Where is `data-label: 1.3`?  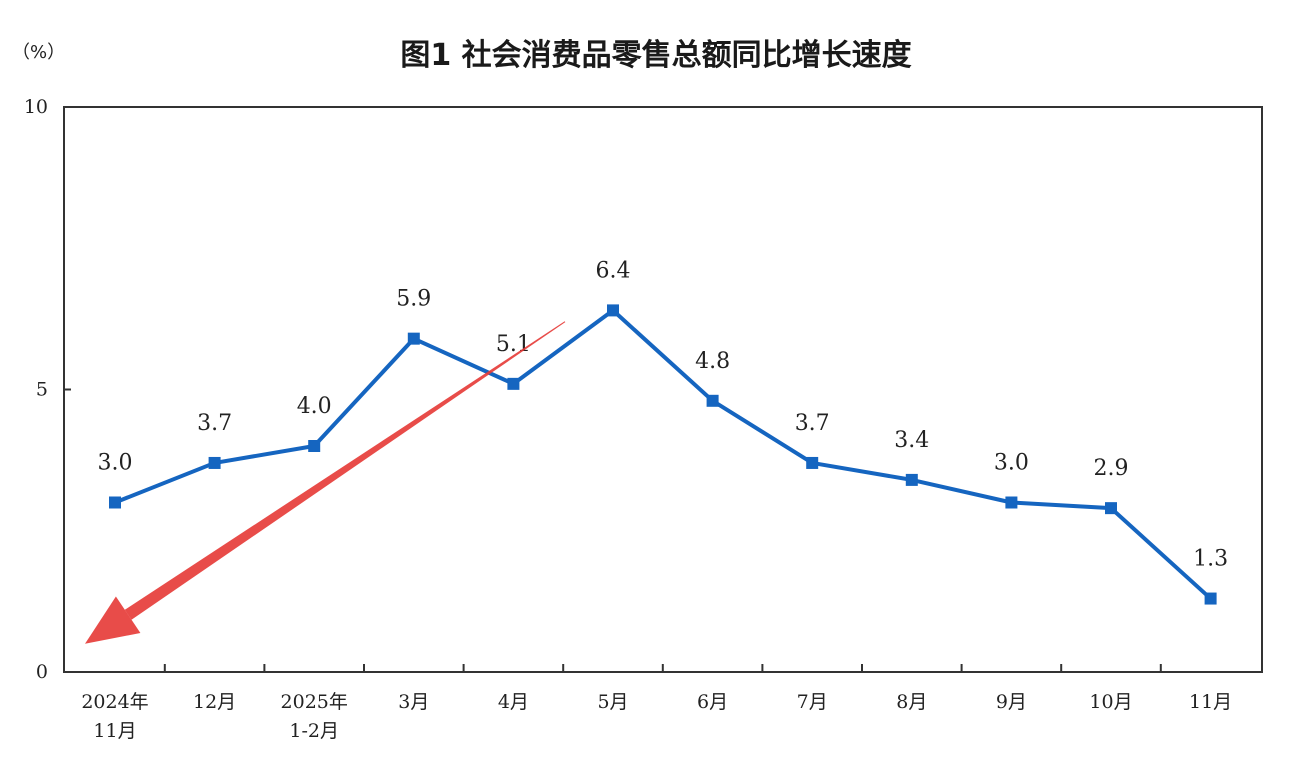 data-label: 1.3 is located at coordinates (1210, 559).